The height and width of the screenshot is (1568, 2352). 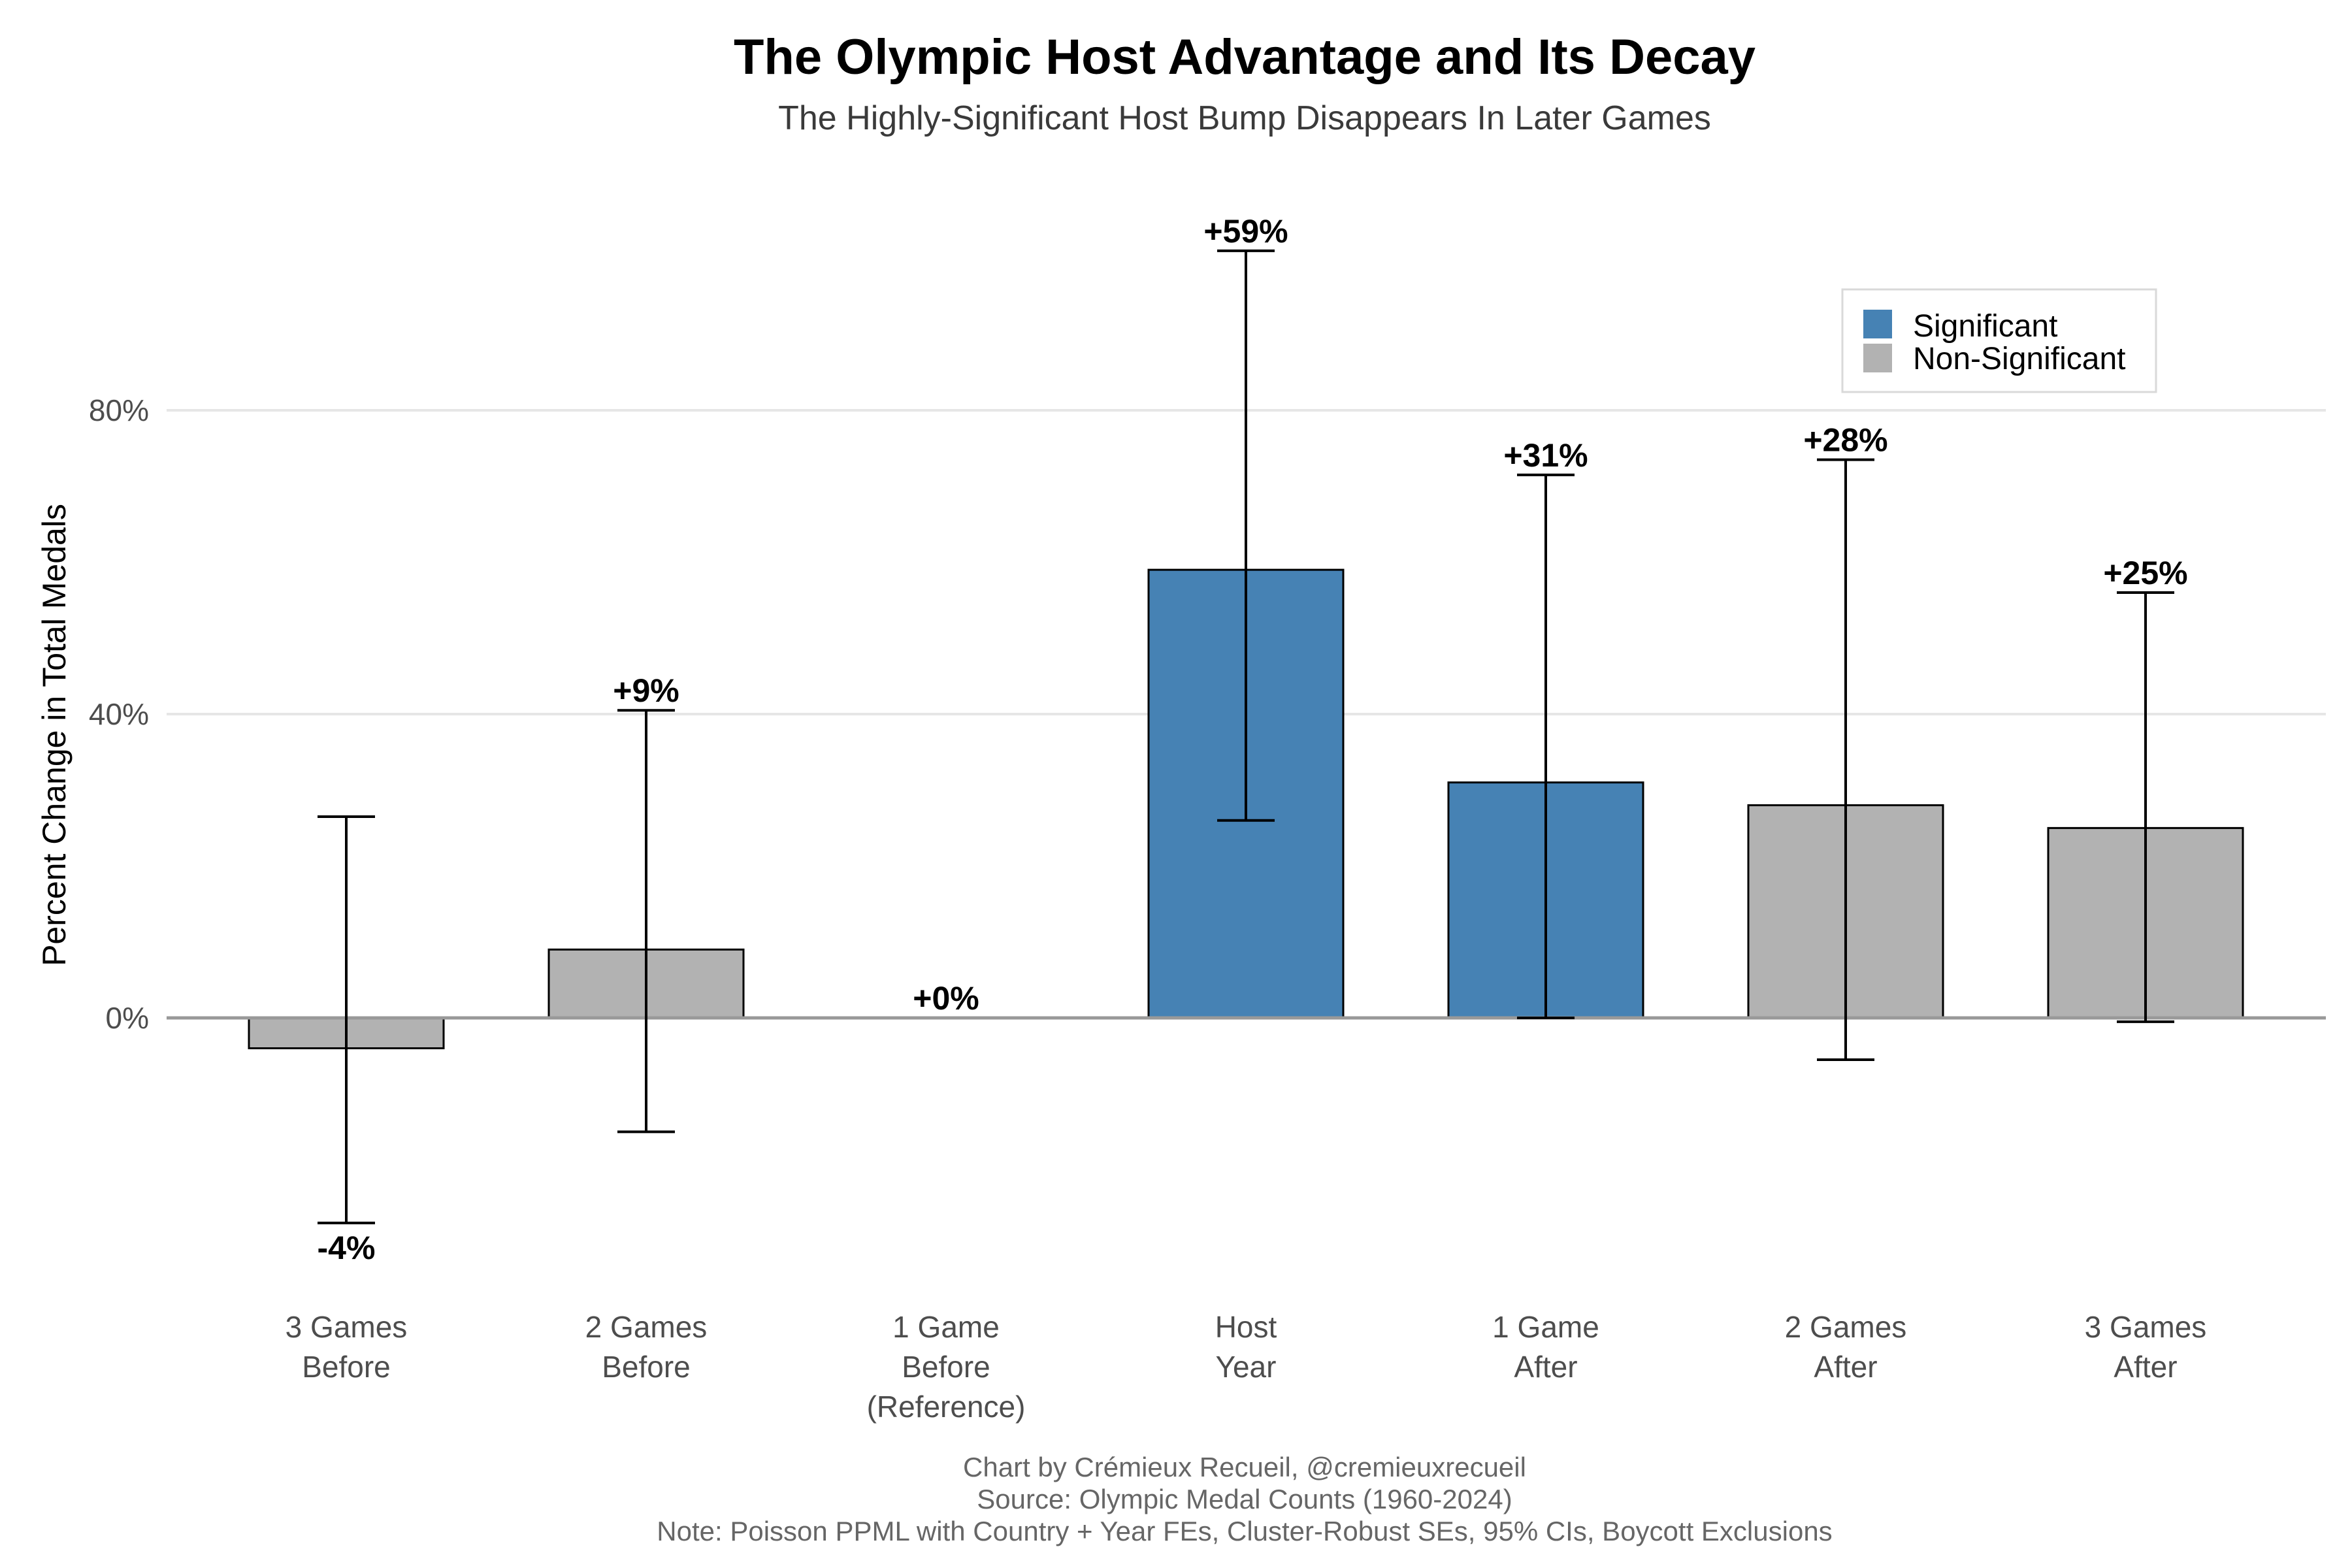 I want to click on data-label-2-games-after: +28%, so click(x=1845, y=440).